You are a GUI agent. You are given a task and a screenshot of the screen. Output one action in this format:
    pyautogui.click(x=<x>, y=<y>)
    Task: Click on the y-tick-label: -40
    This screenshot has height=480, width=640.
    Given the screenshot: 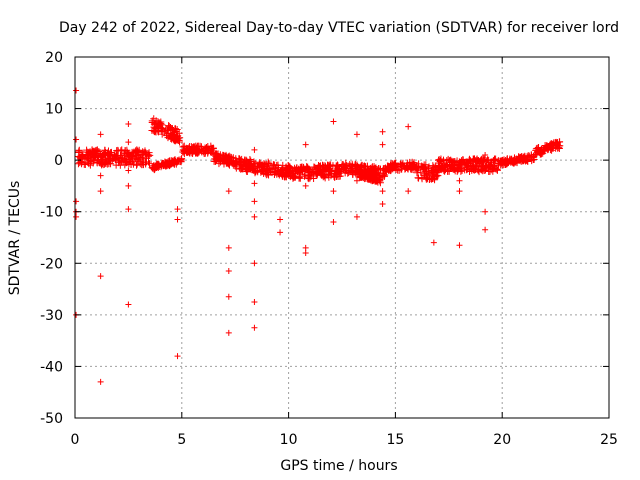 What is the action you would take?
    pyautogui.click(x=51, y=367)
    